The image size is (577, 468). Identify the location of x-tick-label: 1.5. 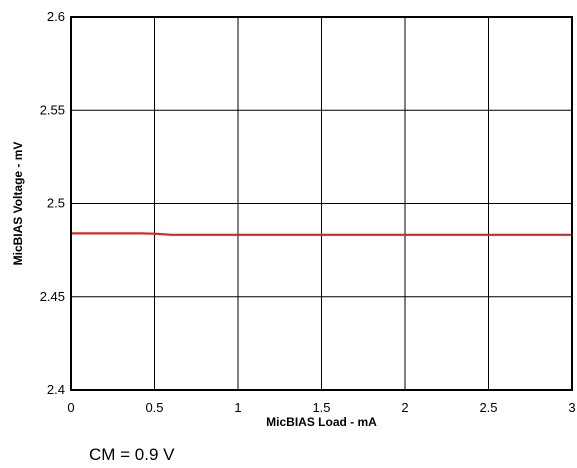
(321, 407).